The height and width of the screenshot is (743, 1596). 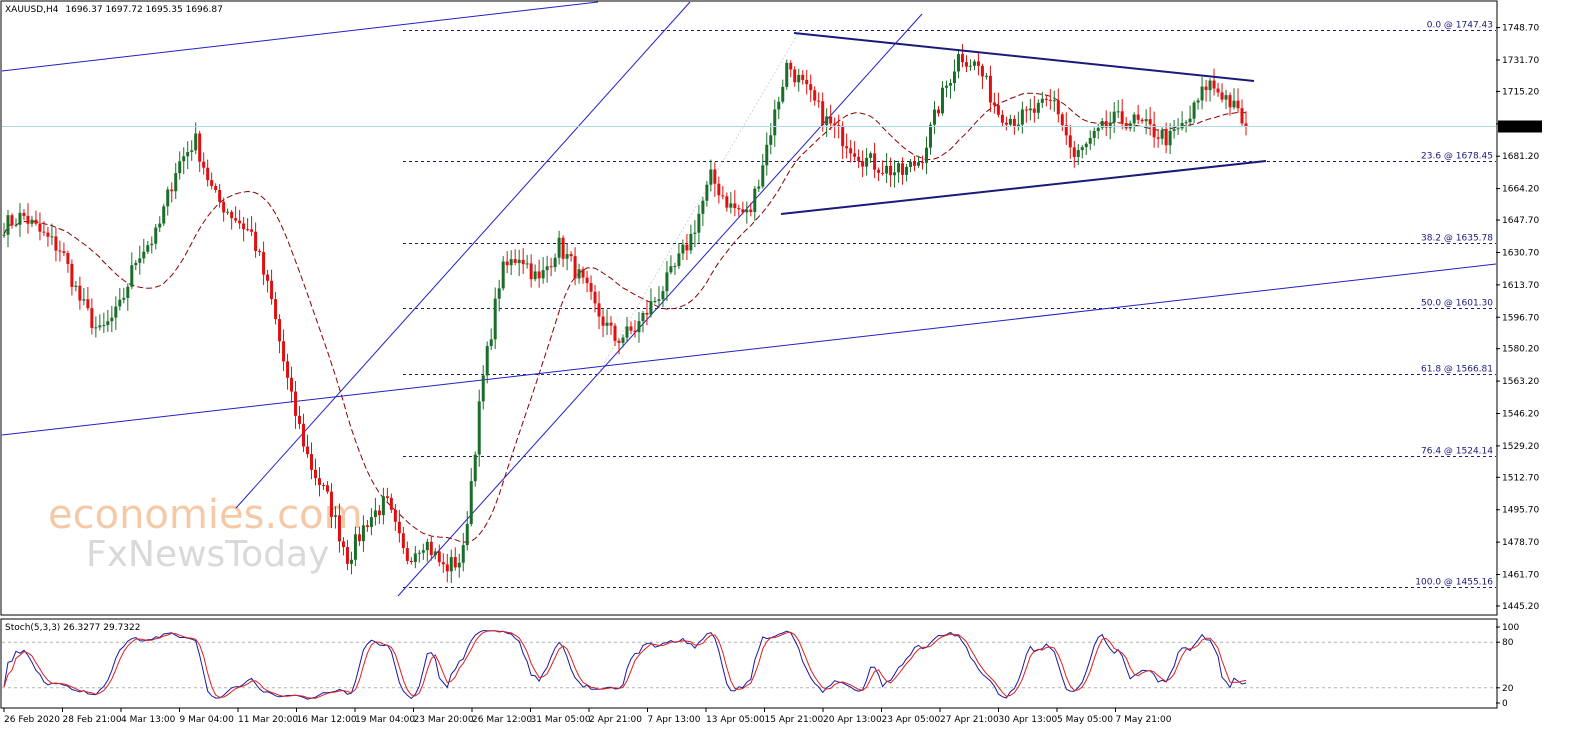 I want to click on stoch-plot-frame, so click(x=749, y=663).